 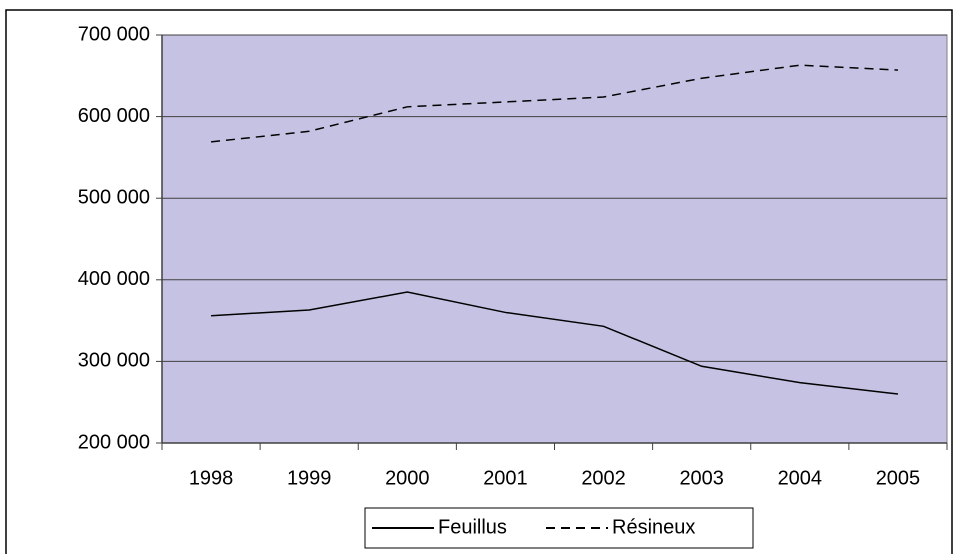 I want to click on y-tick-label: 500 000, so click(x=114, y=197).